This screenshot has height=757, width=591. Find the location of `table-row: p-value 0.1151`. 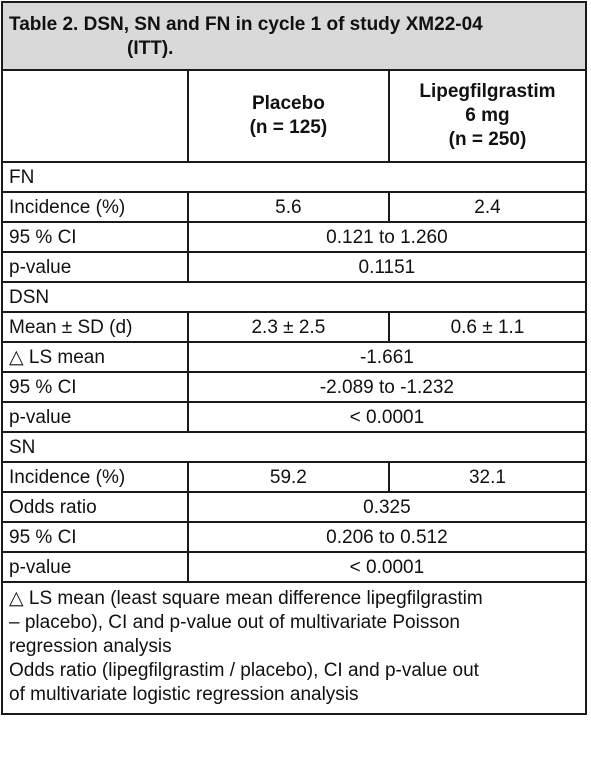

table-row: p-value 0.1151 is located at coordinates (294, 267).